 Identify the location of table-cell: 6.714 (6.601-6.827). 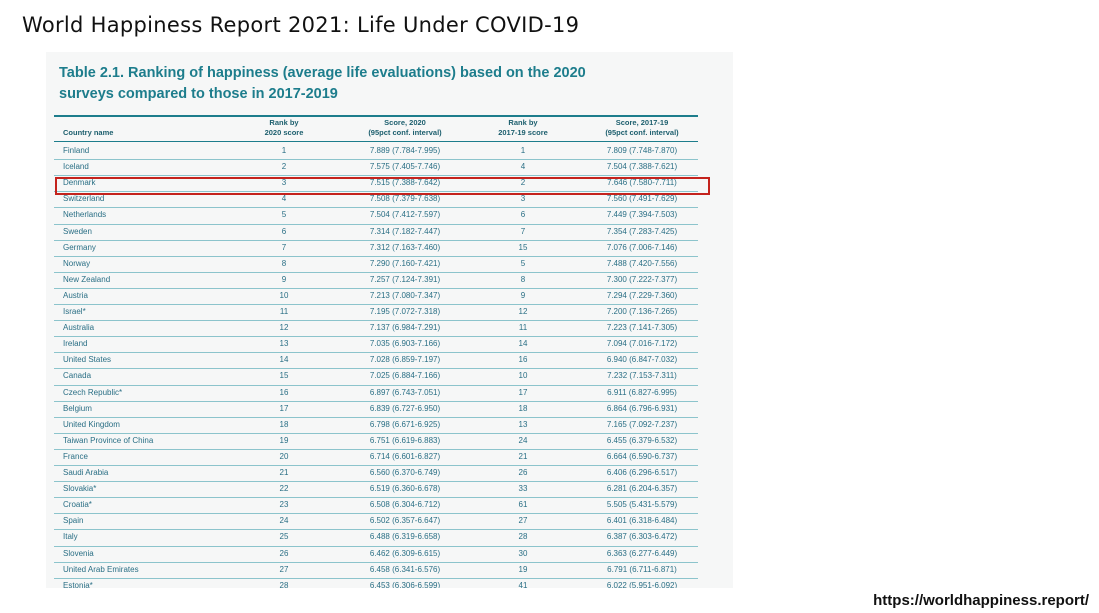
(405, 456).